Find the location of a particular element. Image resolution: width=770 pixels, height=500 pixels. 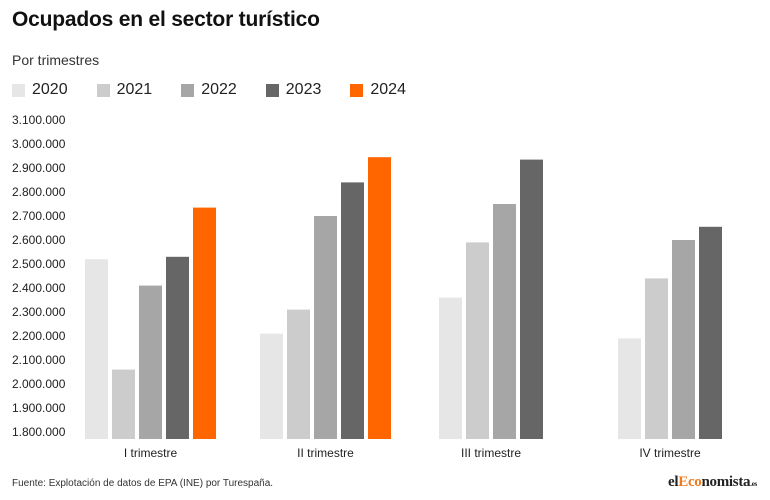

brand-logo: elEconomista.es is located at coordinates (712, 482).